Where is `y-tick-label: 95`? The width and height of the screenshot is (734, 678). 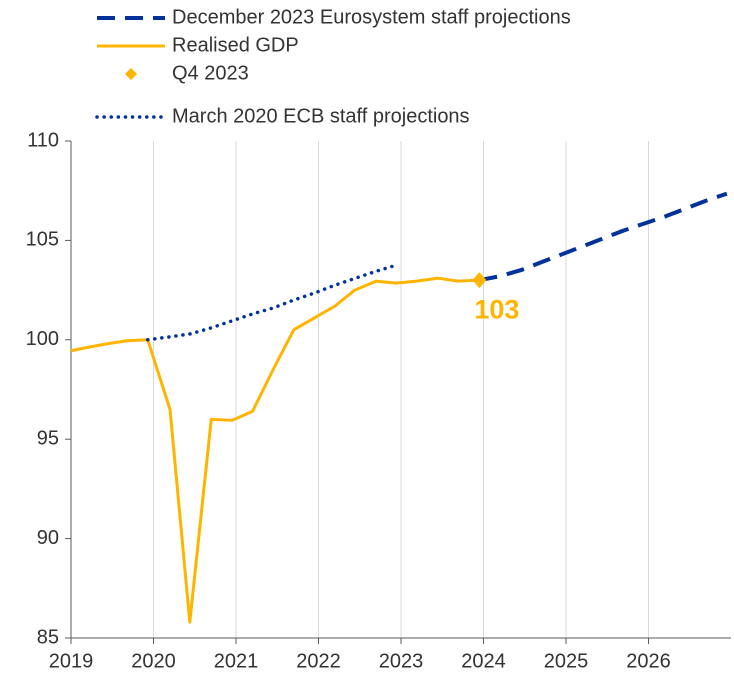 y-tick-label: 95 is located at coordinates (48, 438).